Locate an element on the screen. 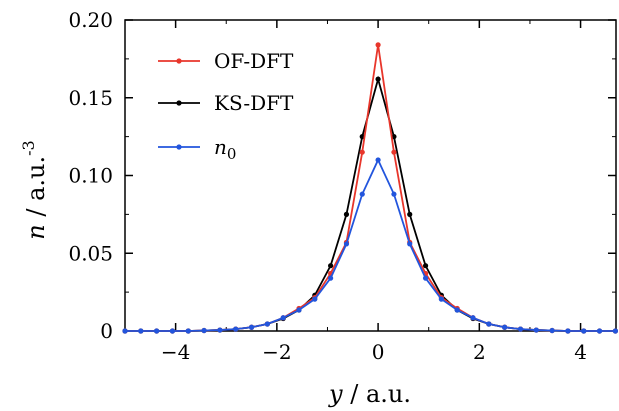 This screenshot has width=619, height=411. y-axis-title: n / a.u.-3 is located at coordinates (34, 189).